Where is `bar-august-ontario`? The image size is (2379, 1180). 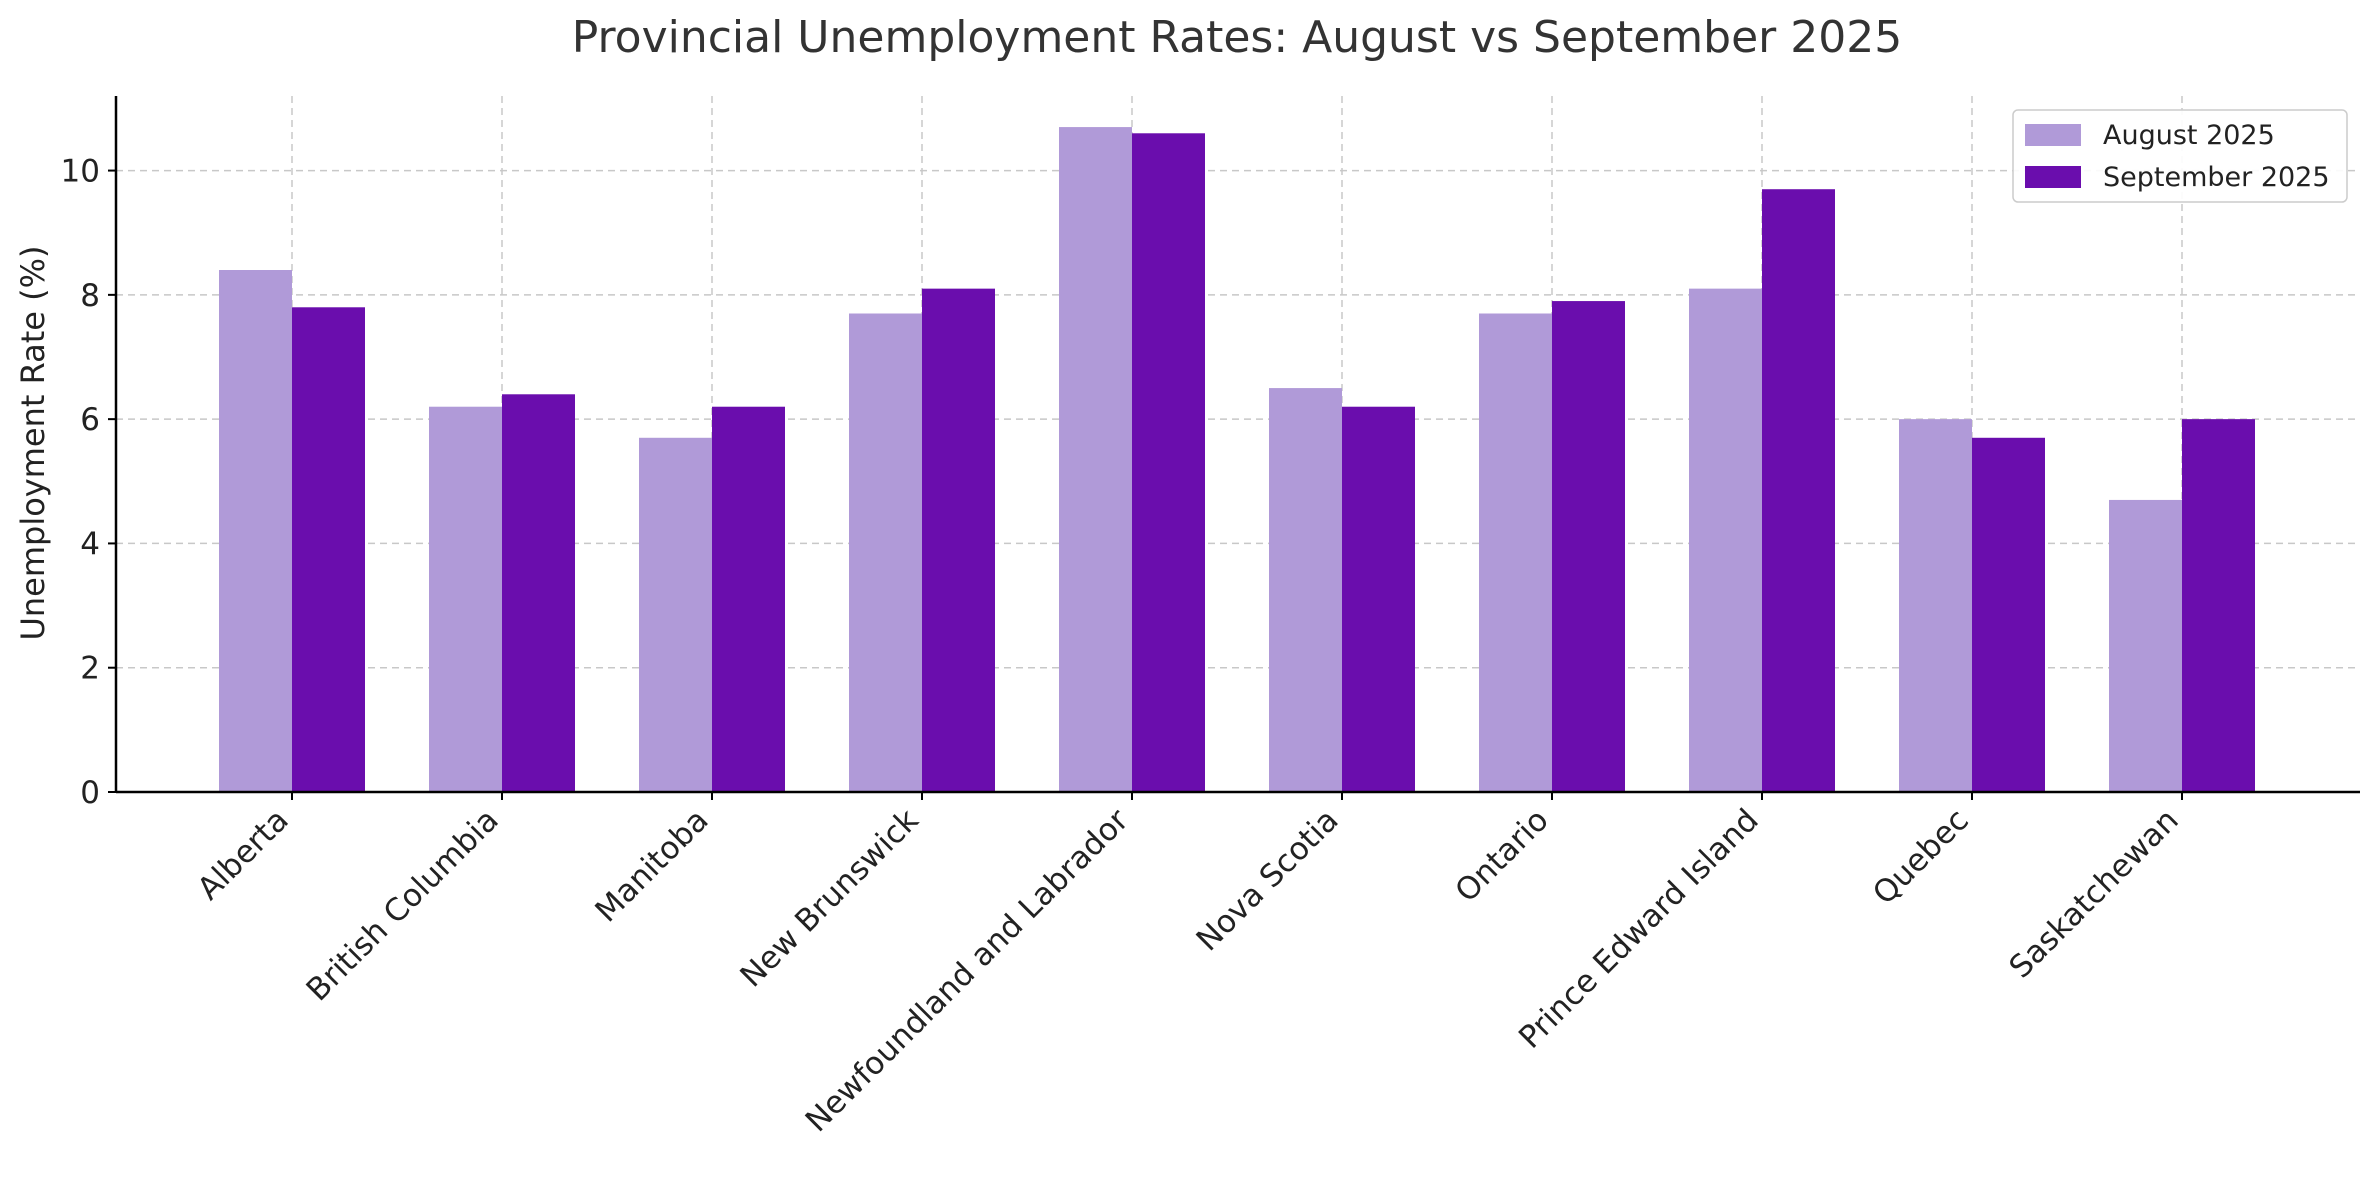
bar-august-ontario is located at coordinates (1515, 552).